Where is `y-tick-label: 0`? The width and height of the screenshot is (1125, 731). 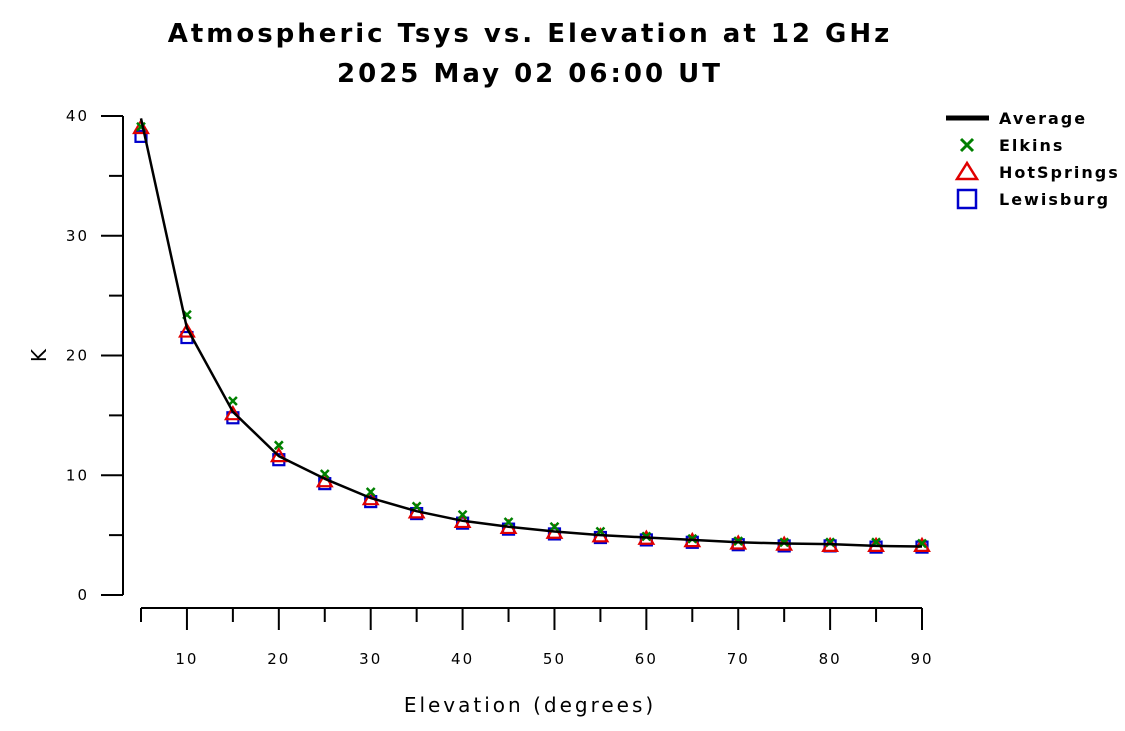 y-tick-label: 0 is located at coordinates (83, 595).